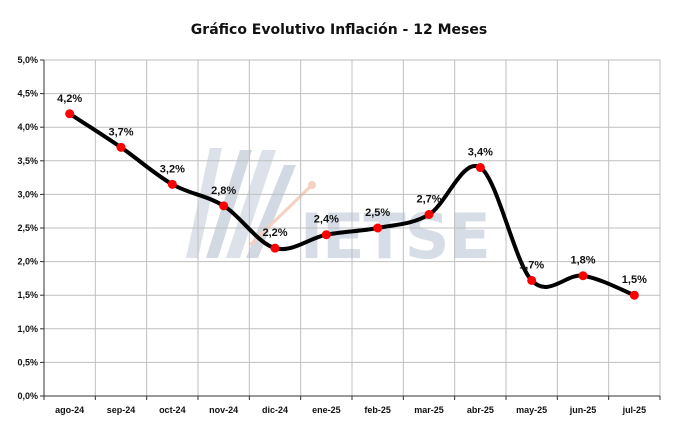 The height and width of the screenshot is (435, 678). Describe the element at coordinates (120, 132) in the screenshot. I see `data-label: 3,7%` at that location.